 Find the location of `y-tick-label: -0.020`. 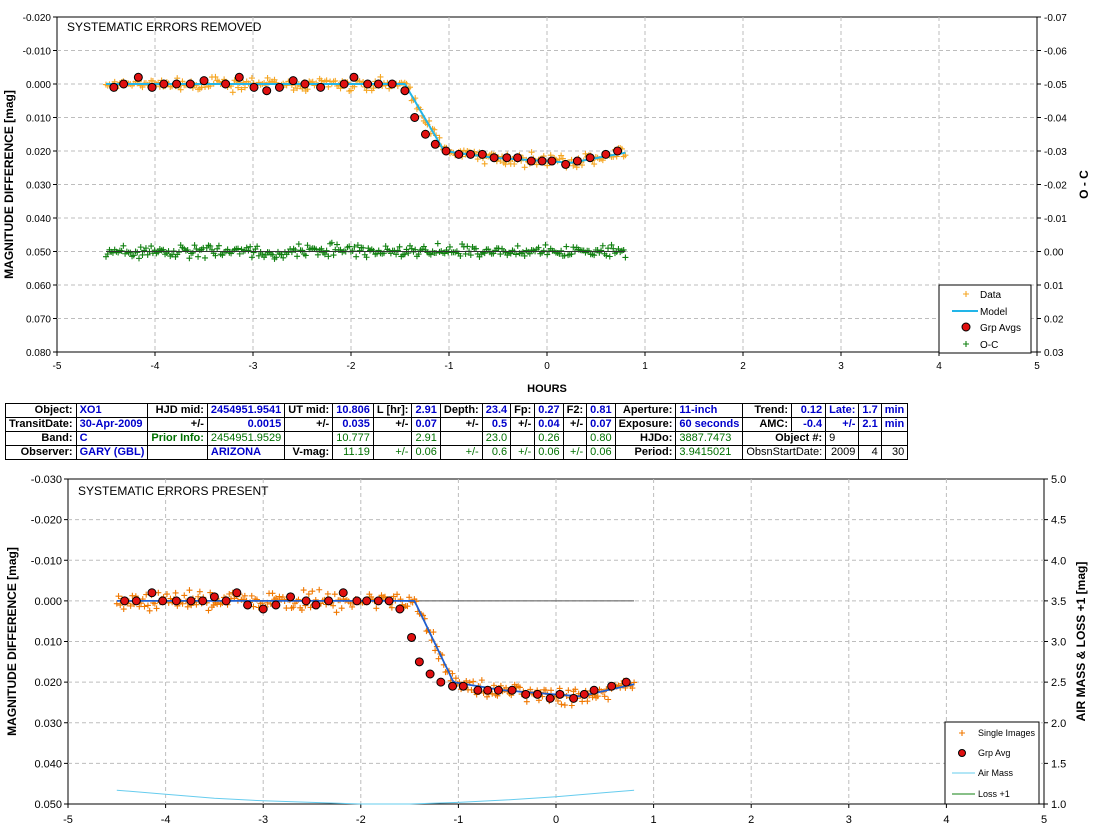

y-tick-label: -0.020 is located at coordinates (37, 18).